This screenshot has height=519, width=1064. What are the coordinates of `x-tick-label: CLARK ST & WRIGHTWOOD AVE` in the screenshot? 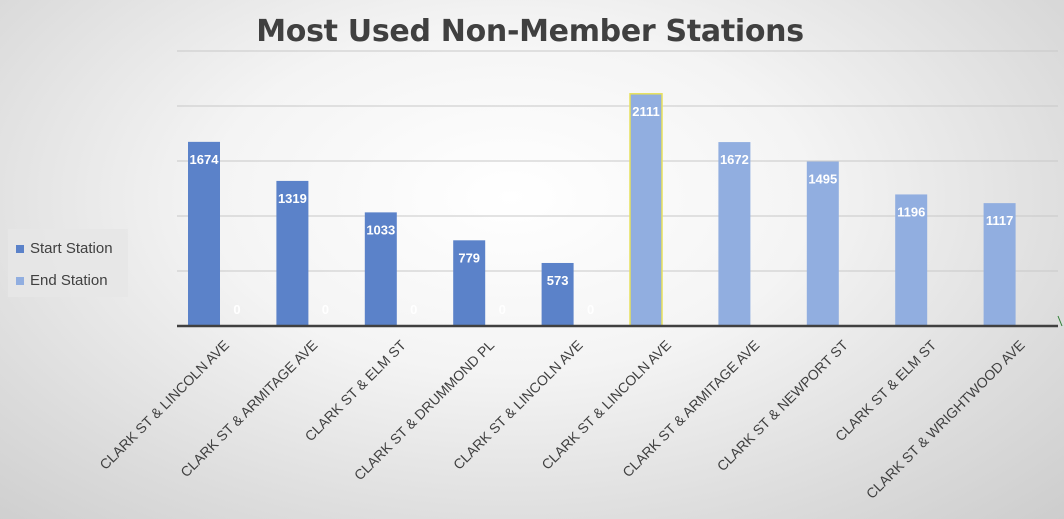 It's located at (945, 419).